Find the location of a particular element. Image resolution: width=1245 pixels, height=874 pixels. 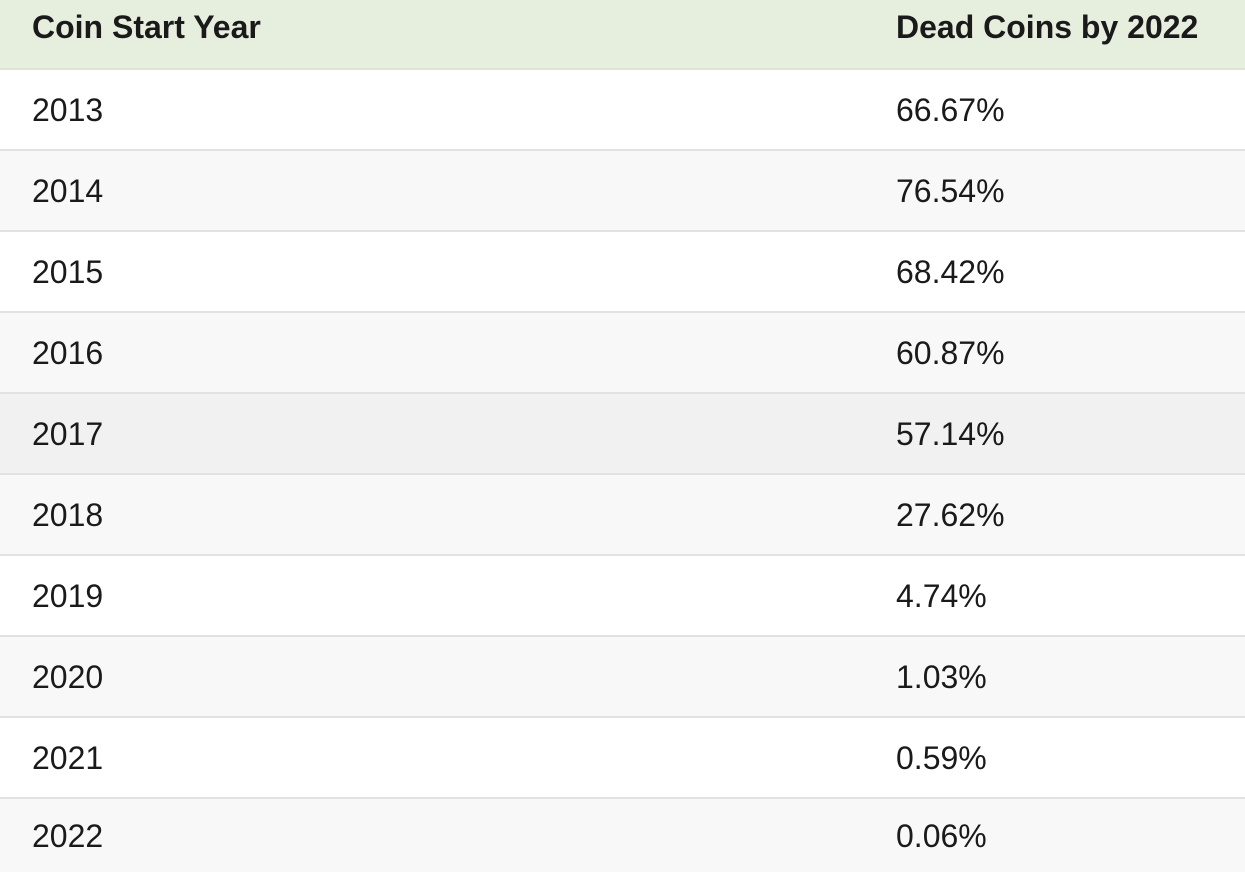

dead-coins-cell: 57.14% is located at coordinates (950, 433).